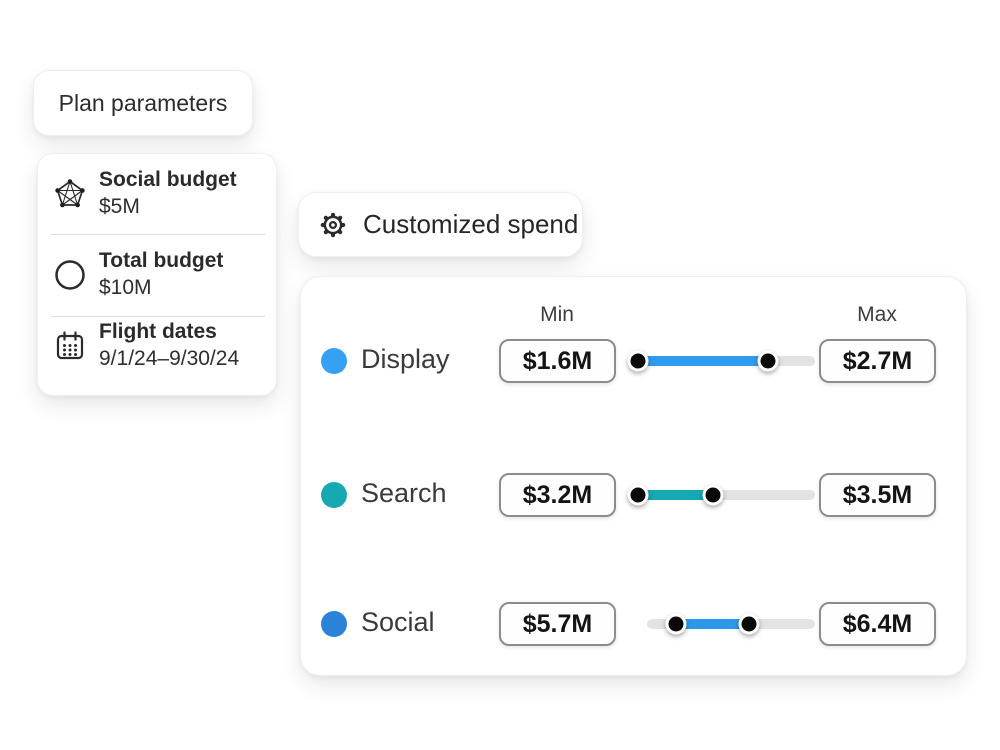 The width and height of the screenshot is (1000, 750). I want to click on min-value-field: $3.2M, so click(557, 495).